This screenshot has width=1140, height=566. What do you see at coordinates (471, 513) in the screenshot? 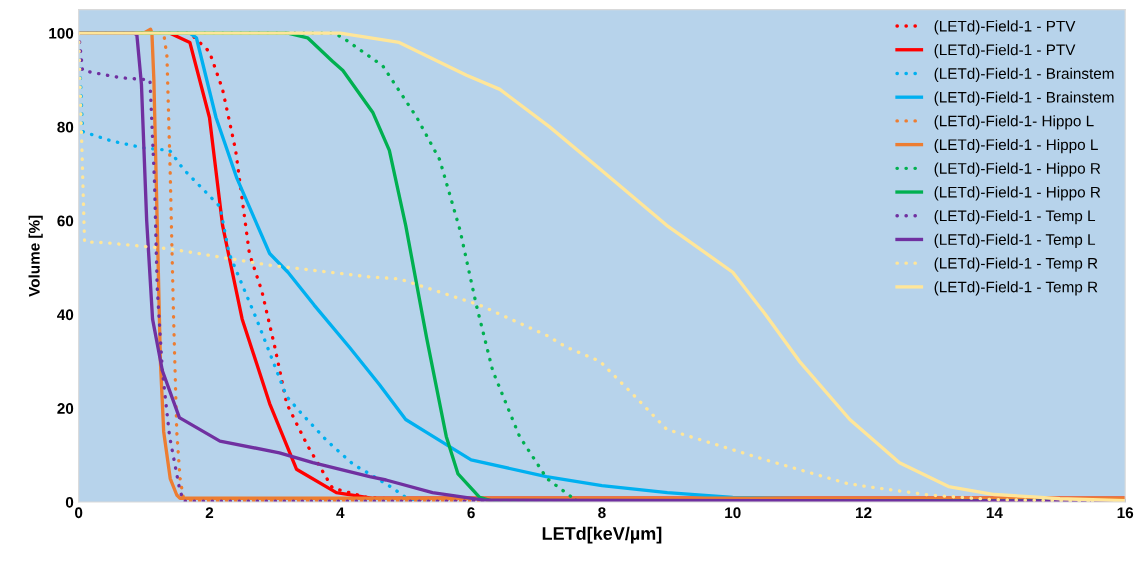
I see `x-tick-label: 6` at bounding box center [471, 513].